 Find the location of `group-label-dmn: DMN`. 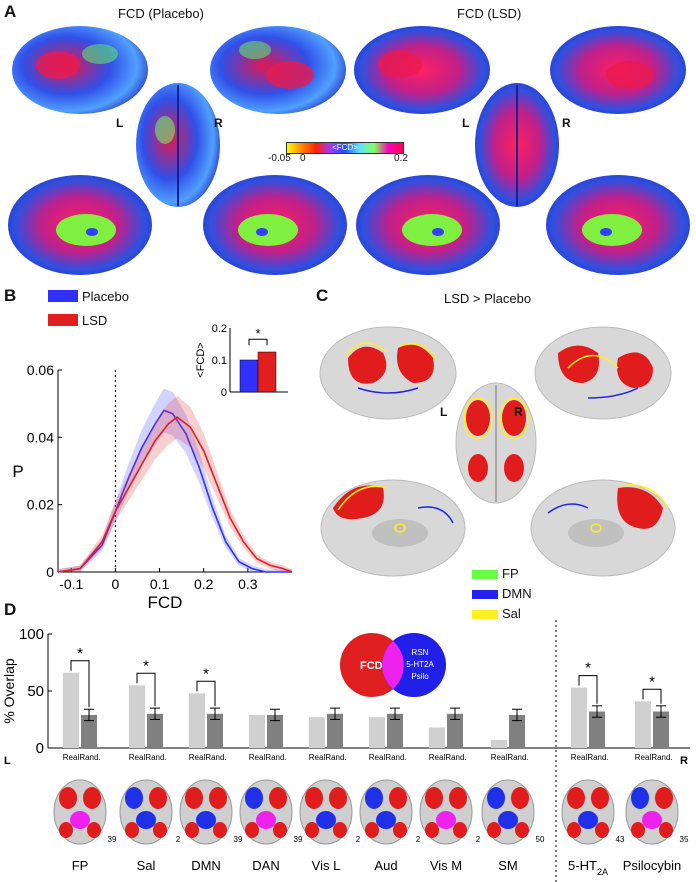

group-label-dmn: DMN is located at coordinates (206, 865).